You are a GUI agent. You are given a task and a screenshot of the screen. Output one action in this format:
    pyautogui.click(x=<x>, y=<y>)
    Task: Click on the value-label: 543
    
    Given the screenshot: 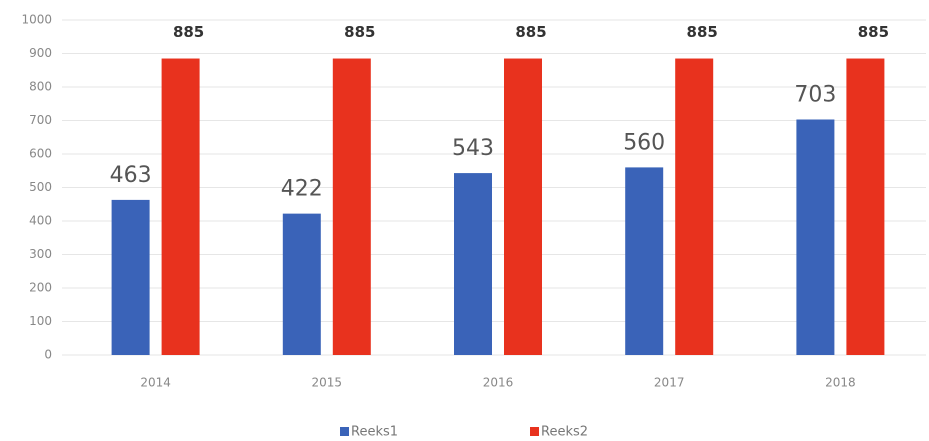 What is the action you would take?
    pyautogui.click(x=473, y=148)
    